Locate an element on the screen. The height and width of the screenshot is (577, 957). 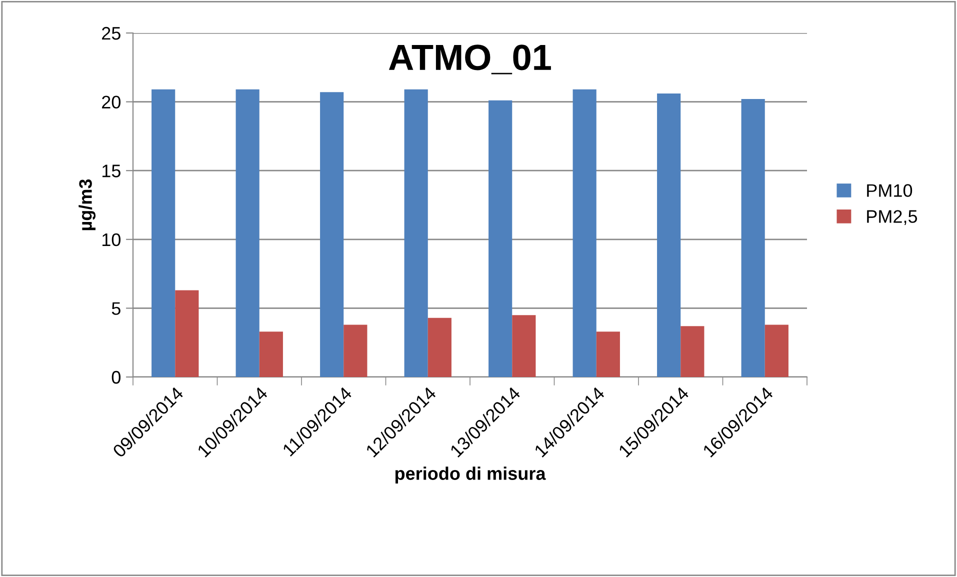
x-axis-title: periodo di misura is located at coordinates (470, 475).